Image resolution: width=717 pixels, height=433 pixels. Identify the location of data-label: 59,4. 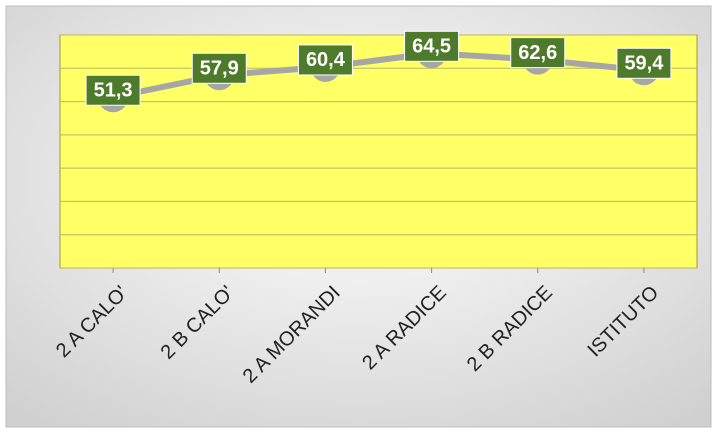
(644, 64).